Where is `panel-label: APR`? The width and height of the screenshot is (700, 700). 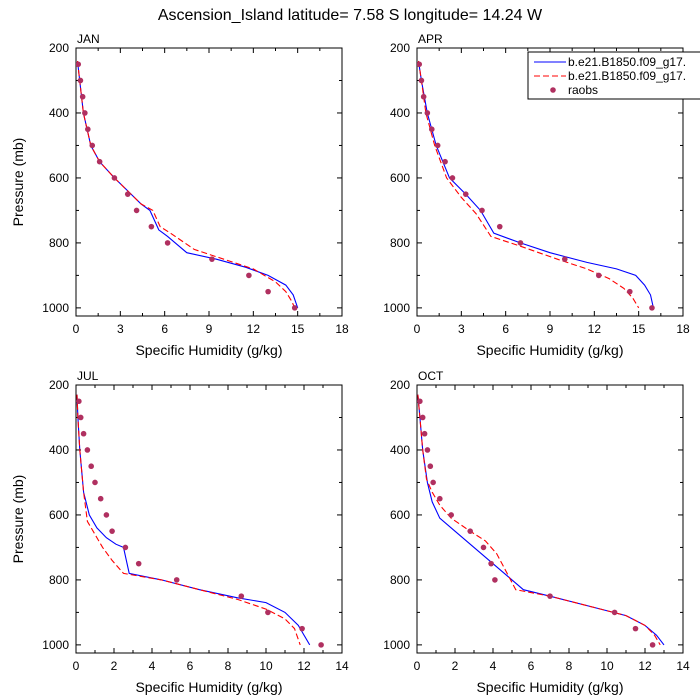
panel-label: APR is located at coordinates (430, 39).